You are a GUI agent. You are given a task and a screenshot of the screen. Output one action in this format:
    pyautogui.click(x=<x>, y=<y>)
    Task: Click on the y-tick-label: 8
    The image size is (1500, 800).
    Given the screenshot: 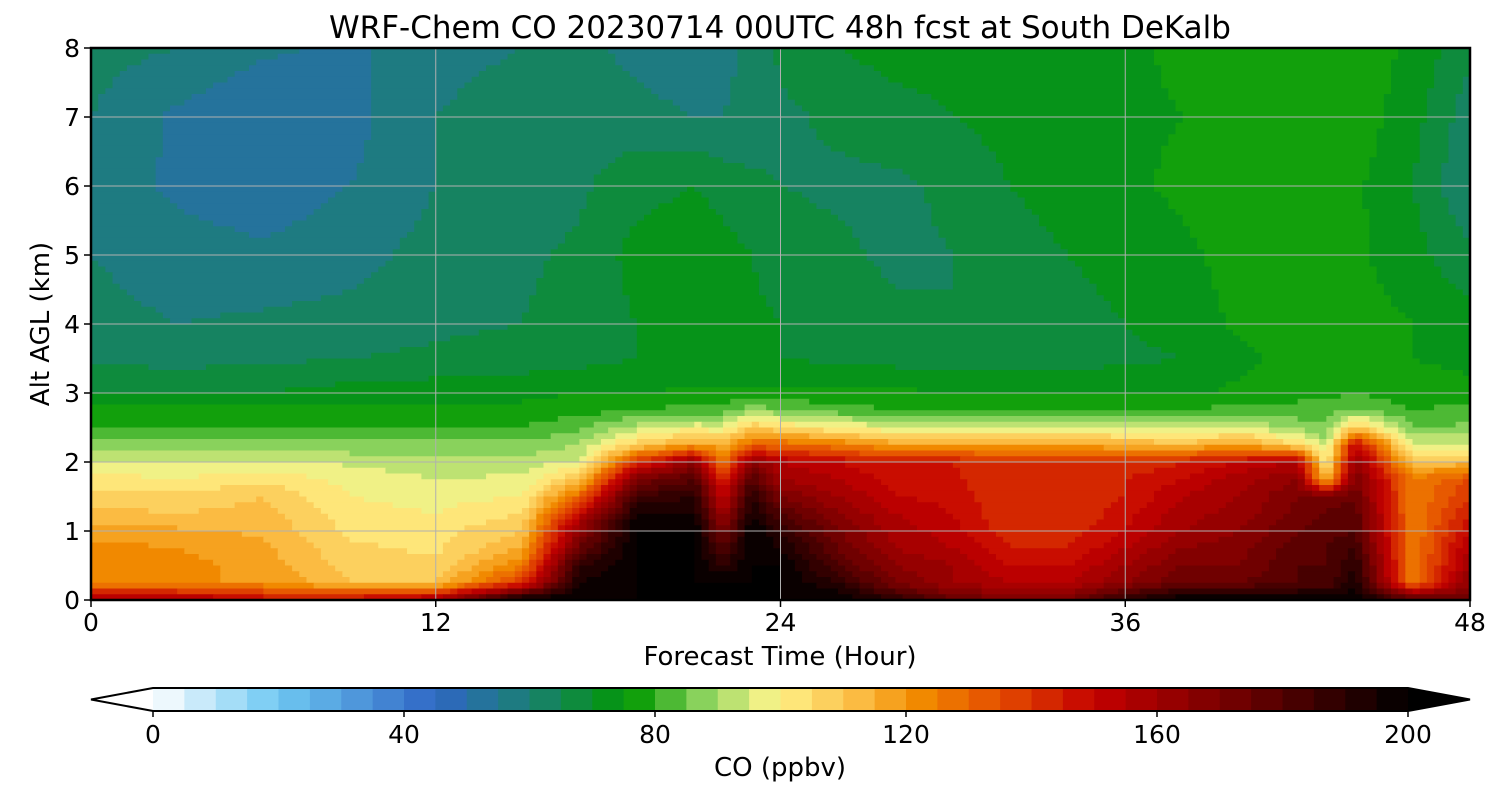 What is the action you would take?
    pyautogui.click(x=72, y=48)
    